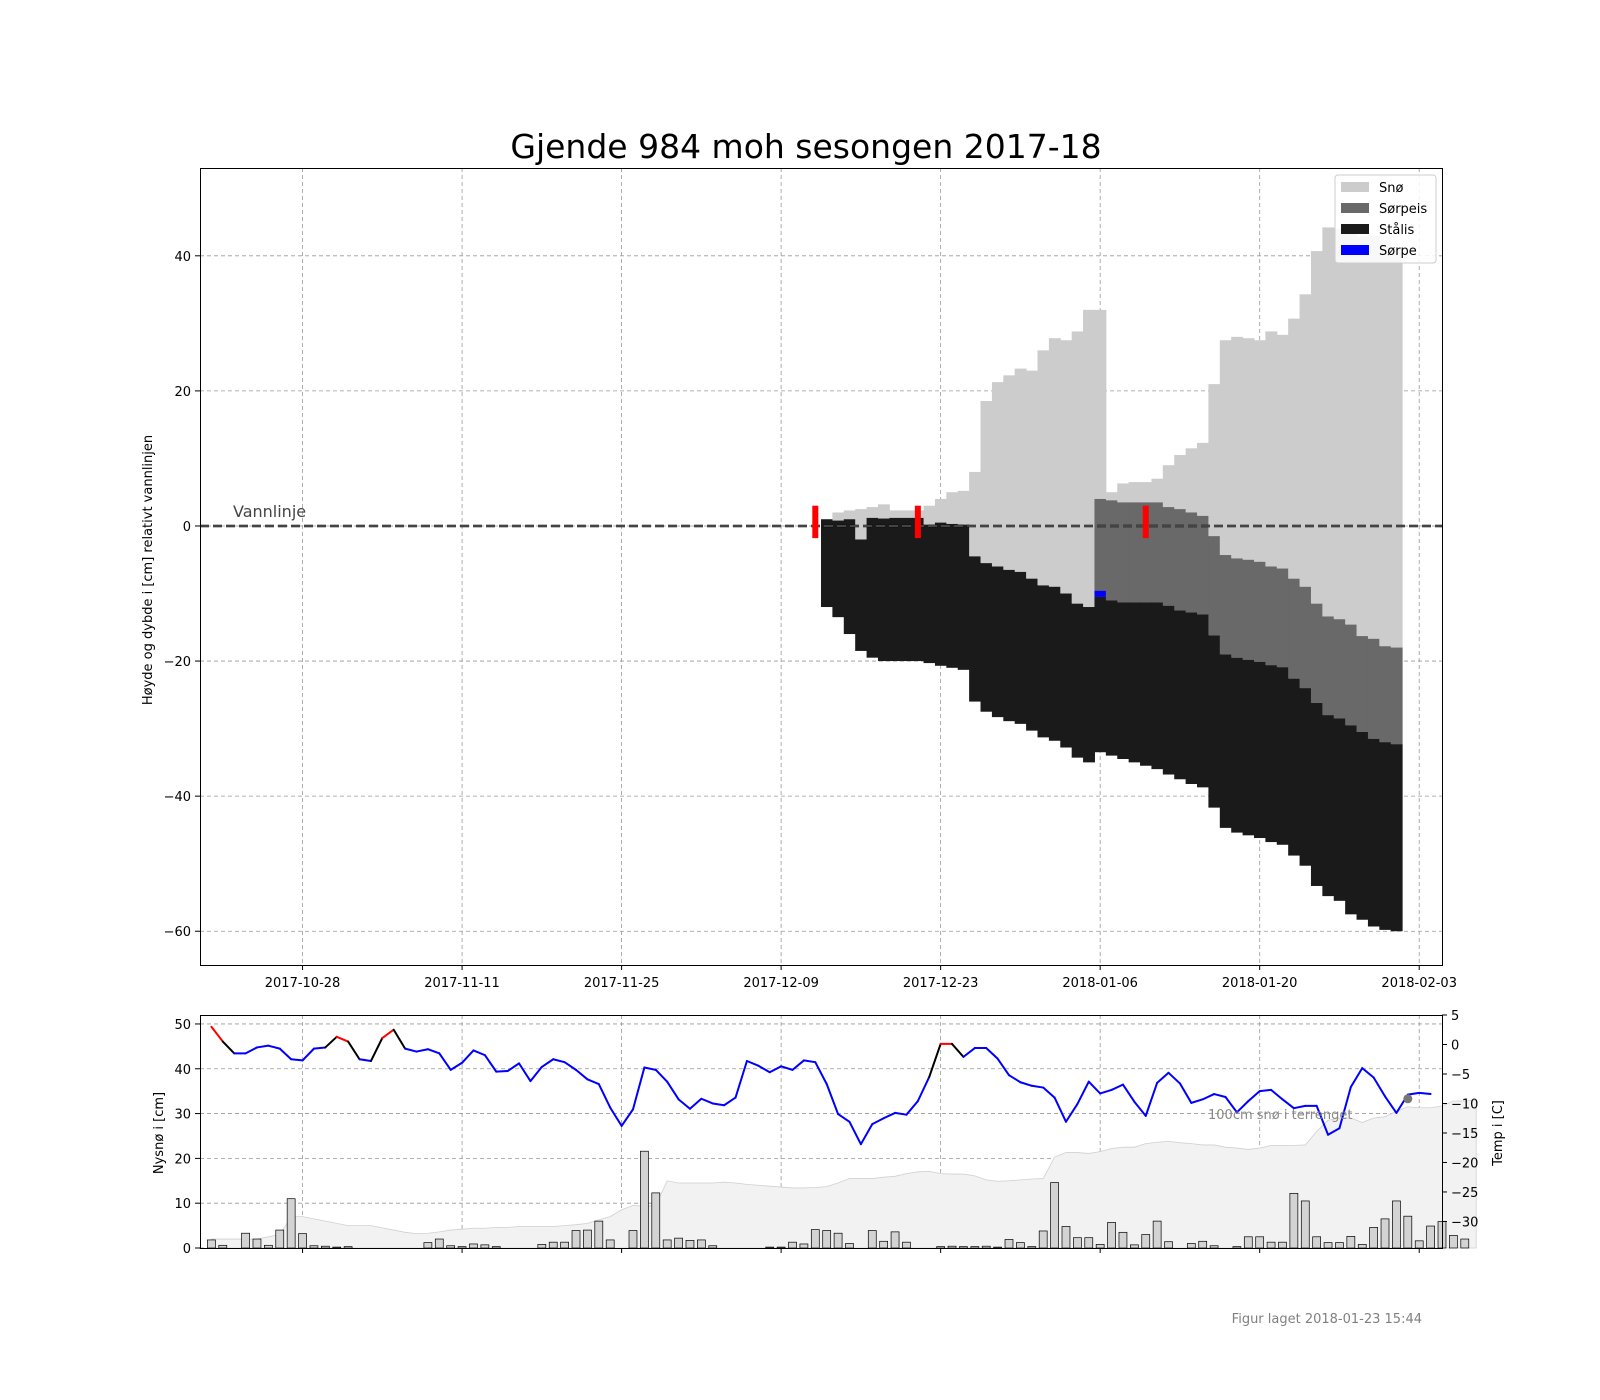  What do you see at coordinates (1397, 230) in the screenshot?
I see `legend-label-black-ice: Stålis` at bounding box center [1397, 230].